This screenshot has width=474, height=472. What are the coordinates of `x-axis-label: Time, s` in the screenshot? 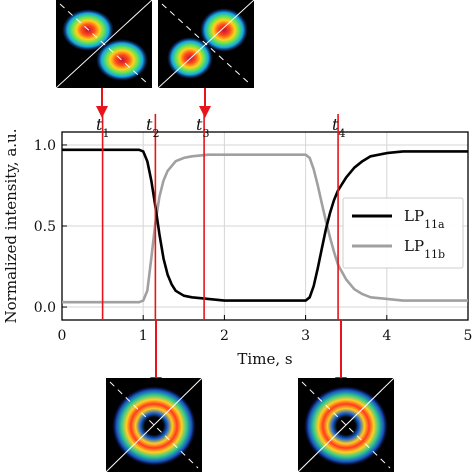 It's located at (264, 359).